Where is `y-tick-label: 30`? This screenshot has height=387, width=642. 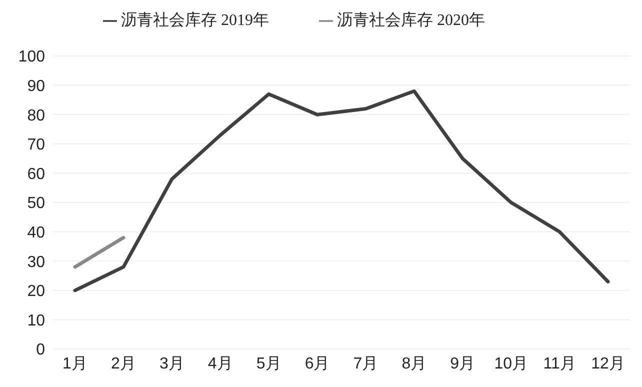 y-tick-label: 30 is located at coordinates (36, 262).